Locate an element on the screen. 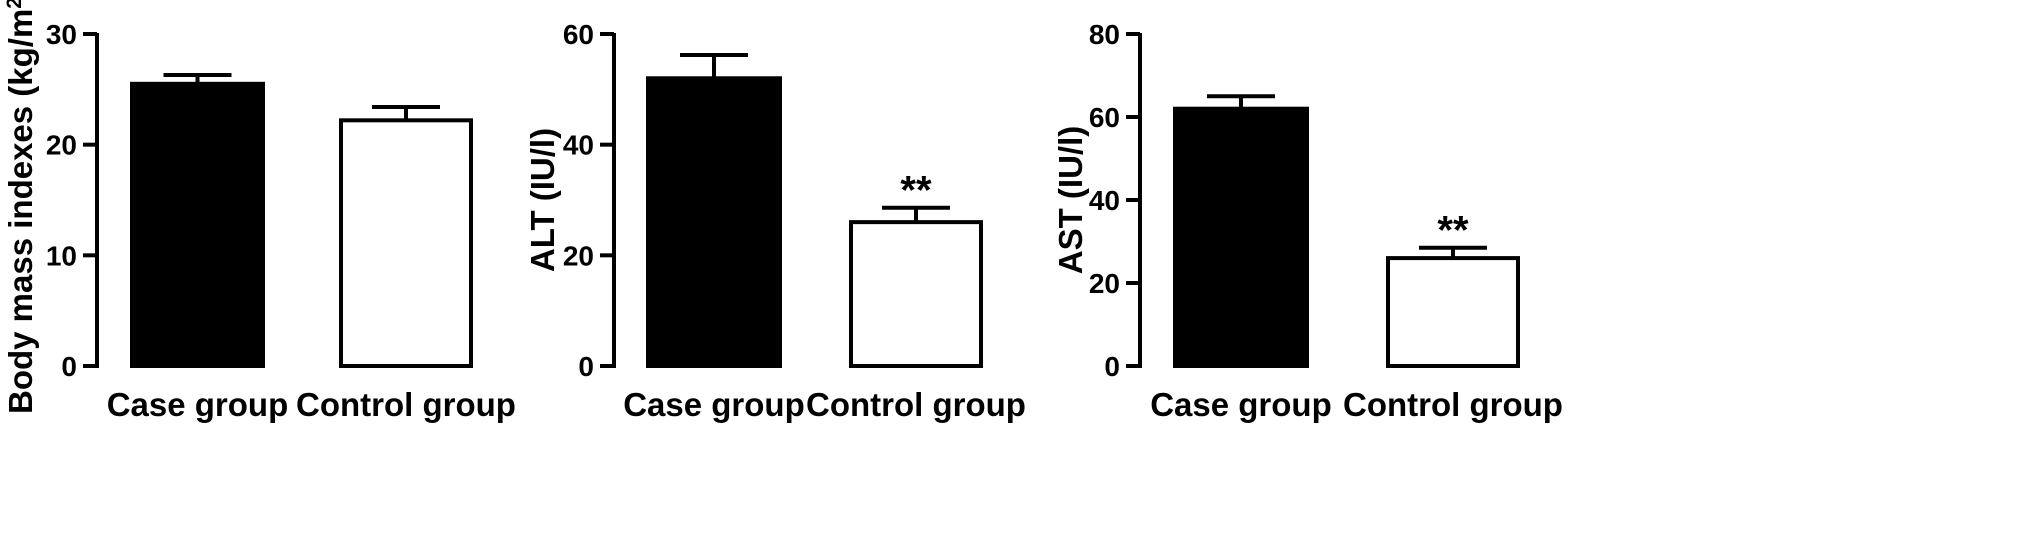  y-tick-label-5: 80 is located at coordinates (1104, 34).